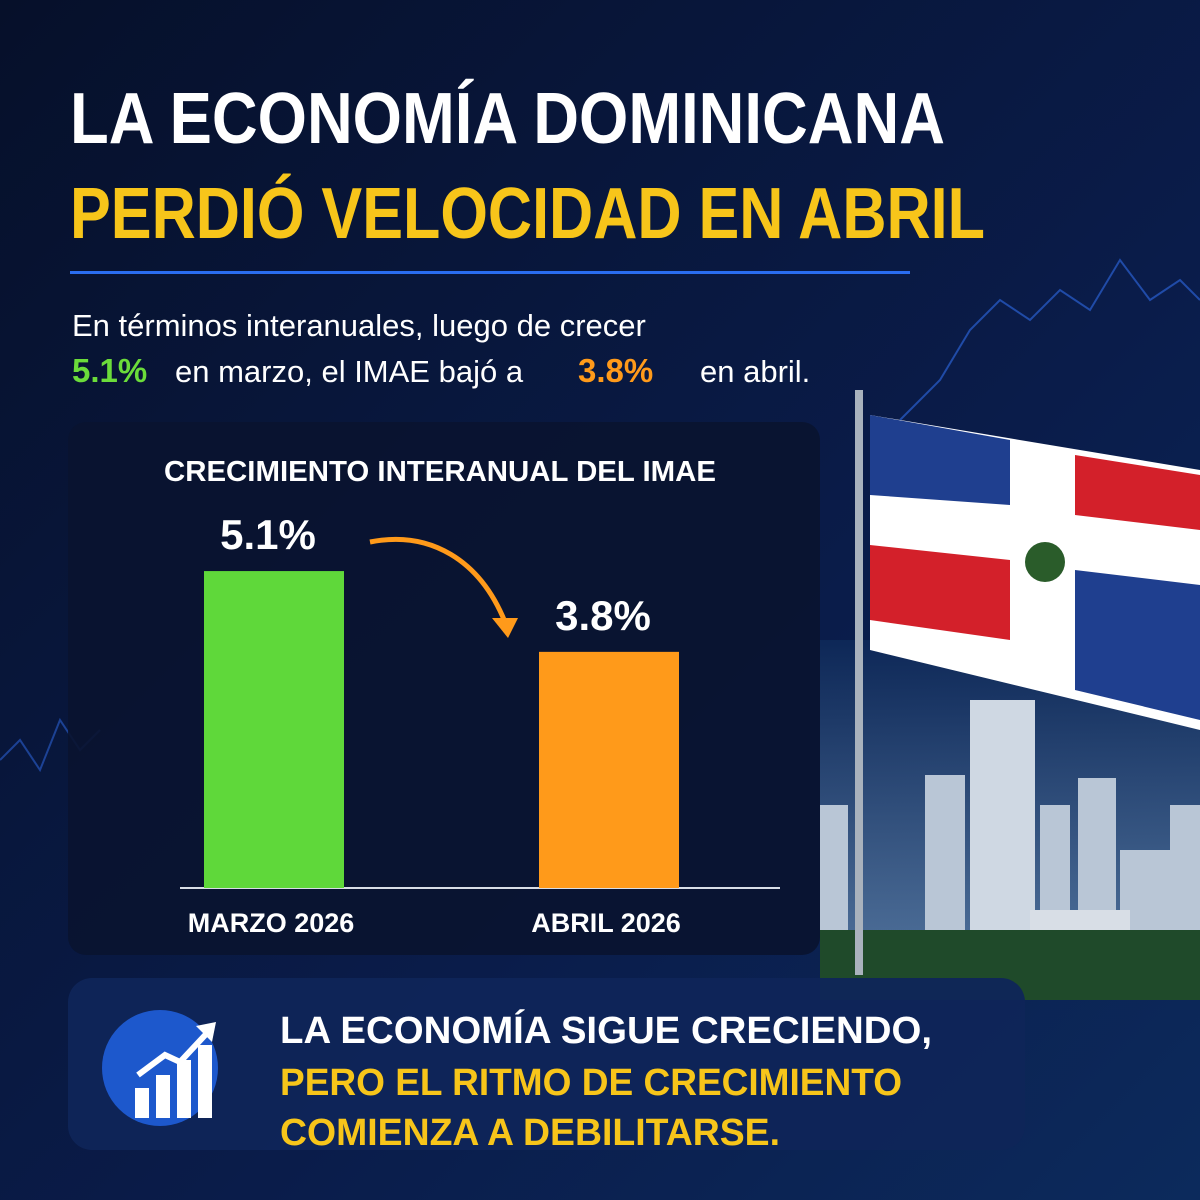 This screenshot has width=1200, height=1200. I want to click on footer-panel, so click(546, 1064).